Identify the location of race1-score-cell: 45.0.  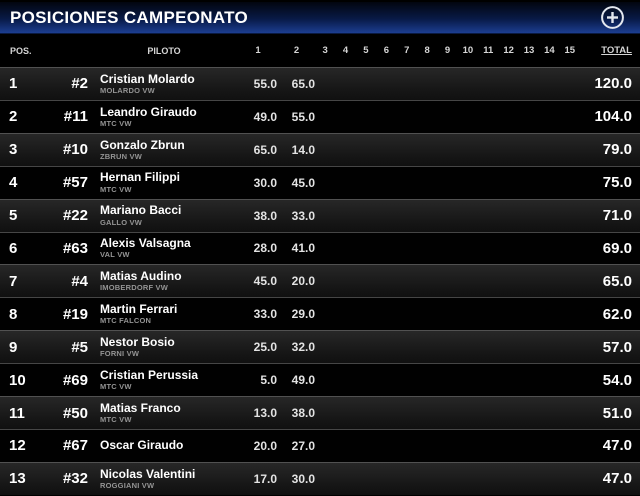
(265, 281).